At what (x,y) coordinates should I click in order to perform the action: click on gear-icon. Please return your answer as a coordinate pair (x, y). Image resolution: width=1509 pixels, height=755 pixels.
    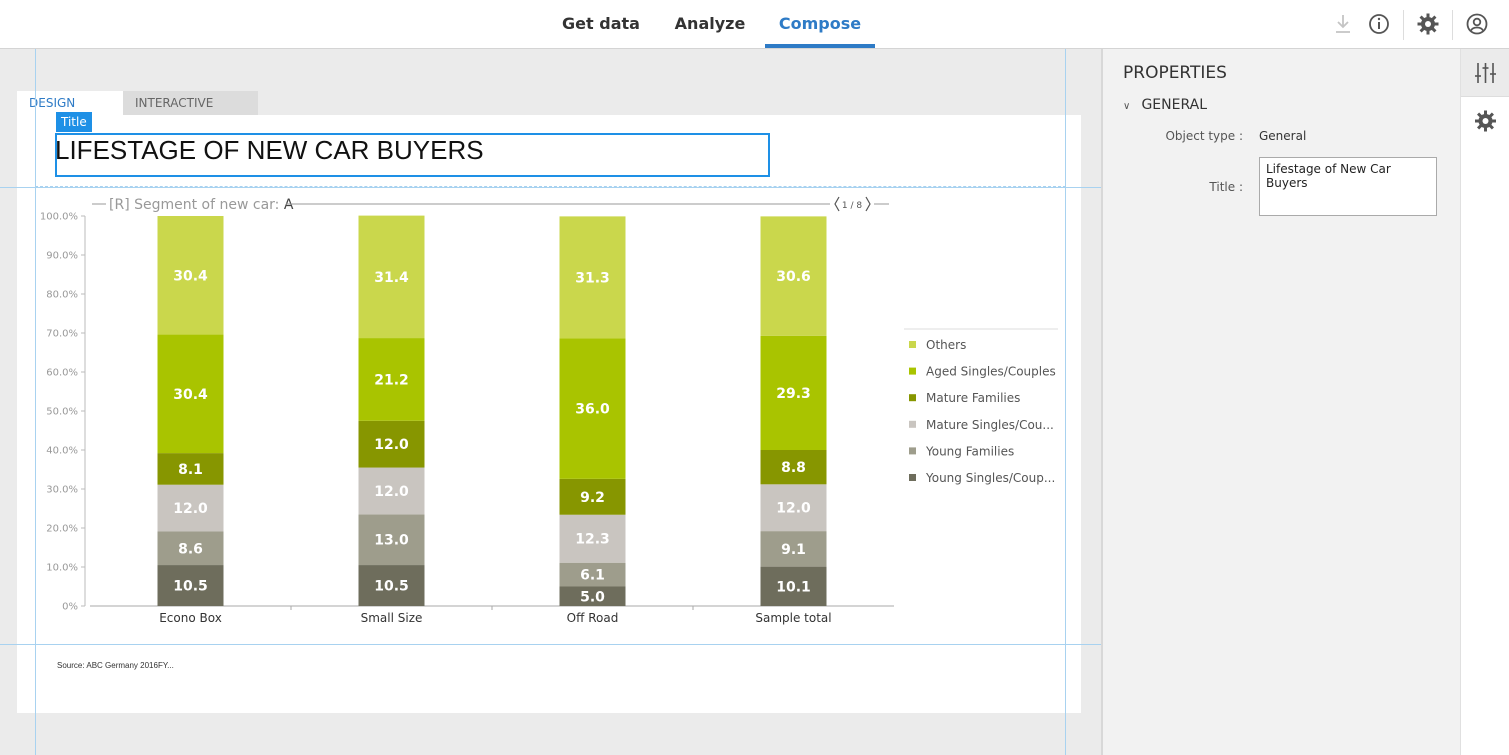
    Looking at the image, I should click on (1428, 24).